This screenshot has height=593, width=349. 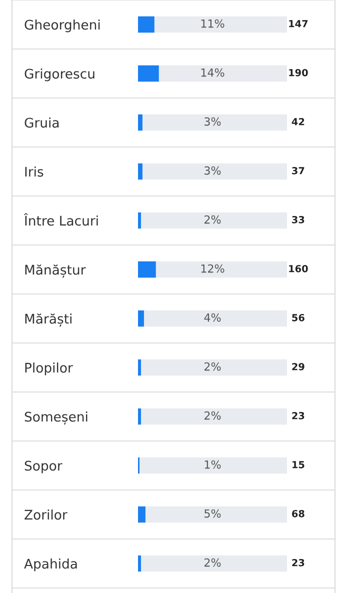 I want to click on data-label: 14%, so click(x=212, y=72).